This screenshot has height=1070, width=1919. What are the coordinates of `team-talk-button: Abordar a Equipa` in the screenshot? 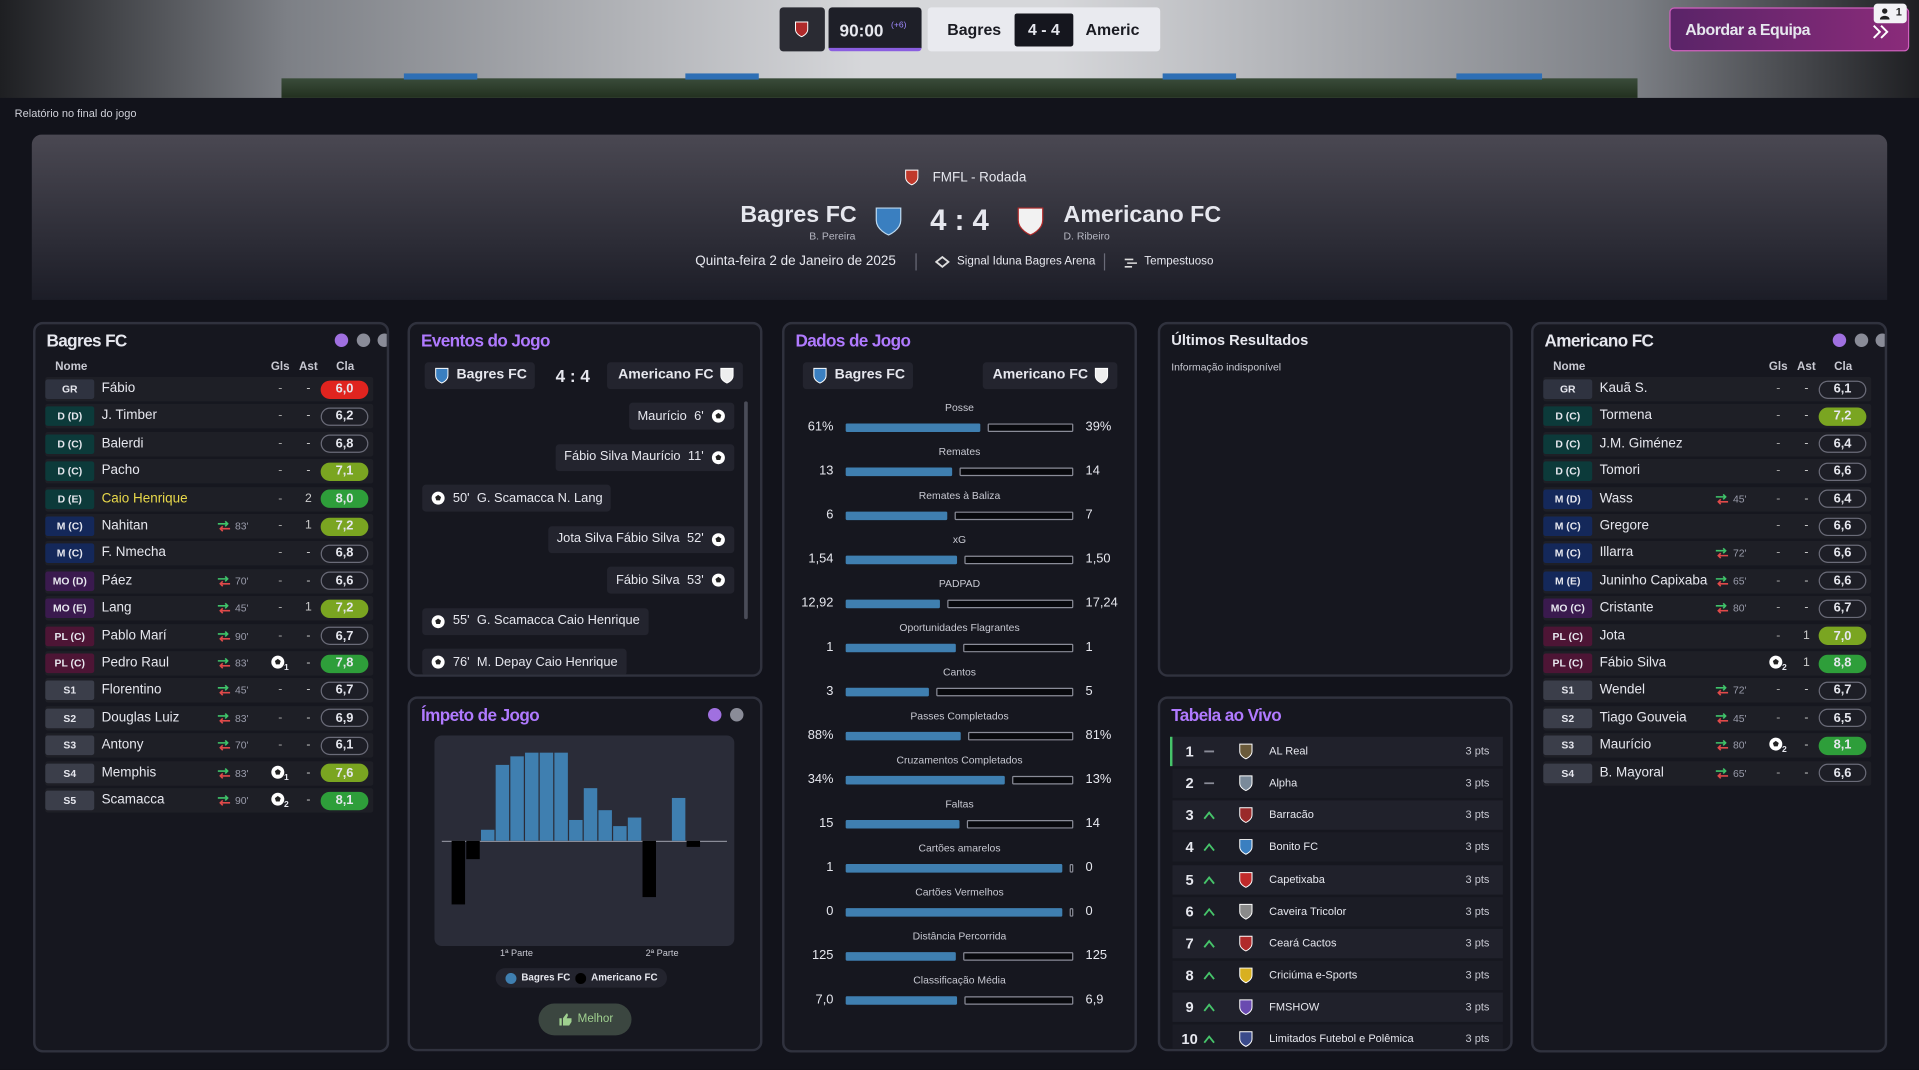 It's located at (1789, 29).